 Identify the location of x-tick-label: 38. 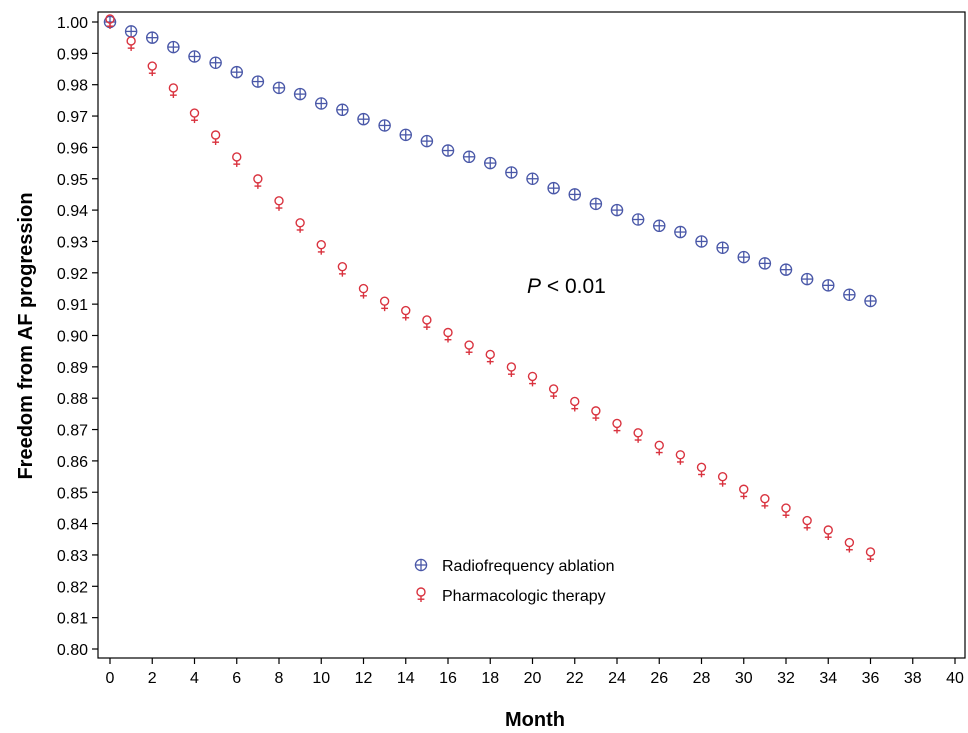
(913, 678).